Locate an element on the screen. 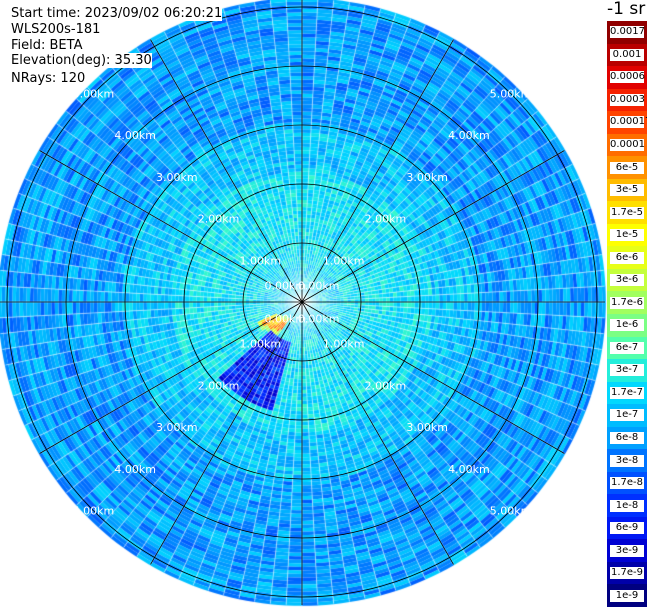 This screenshot has width=647, height=607. colorbar-tick-label: 3e-8 is located at coordinates (627, 460).